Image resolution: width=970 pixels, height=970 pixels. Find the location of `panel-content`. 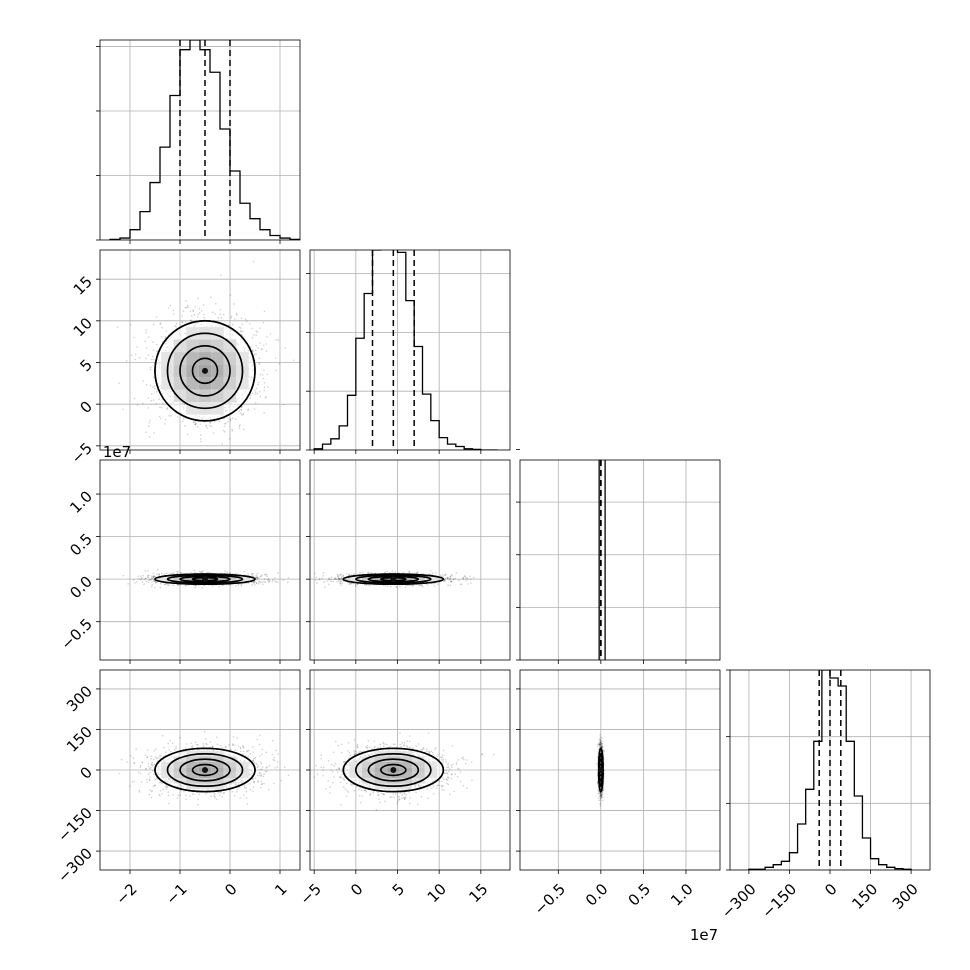

panel-content is located at coordinates (830, 770).